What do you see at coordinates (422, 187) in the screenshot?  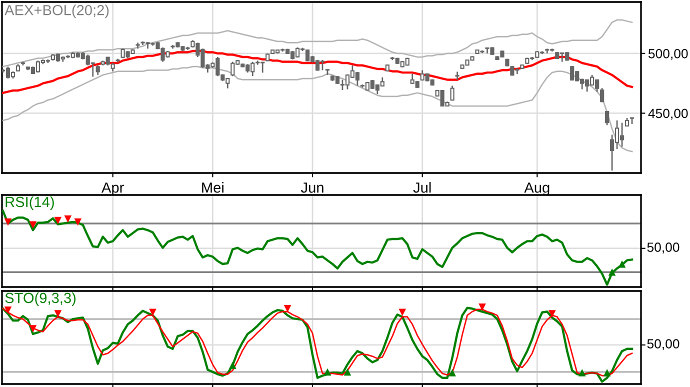 I see `x-tick-label: Jul` at bounding box center [422, 187].